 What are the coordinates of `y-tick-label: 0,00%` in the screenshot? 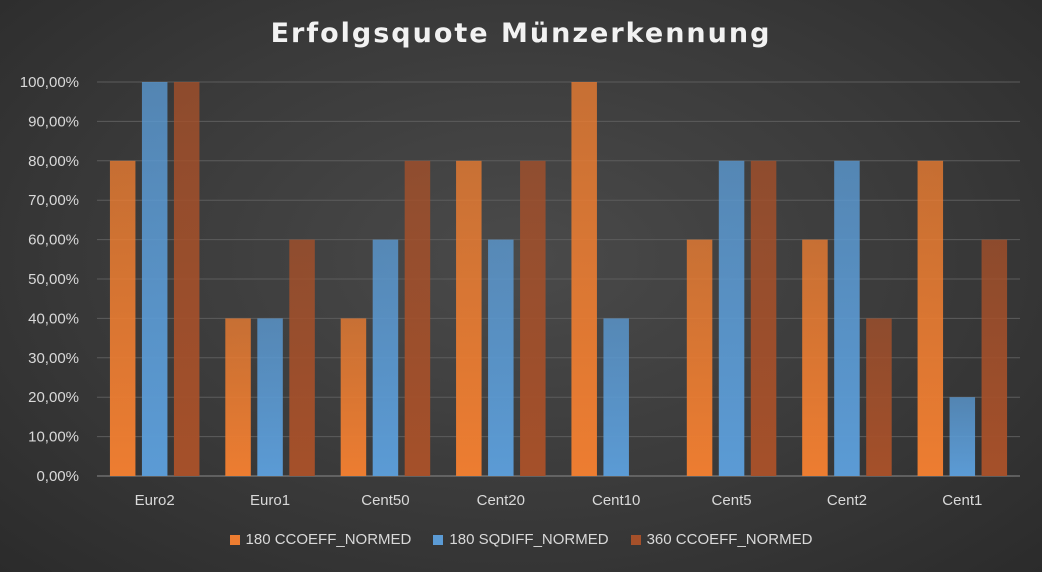 It's located at (57, 476).